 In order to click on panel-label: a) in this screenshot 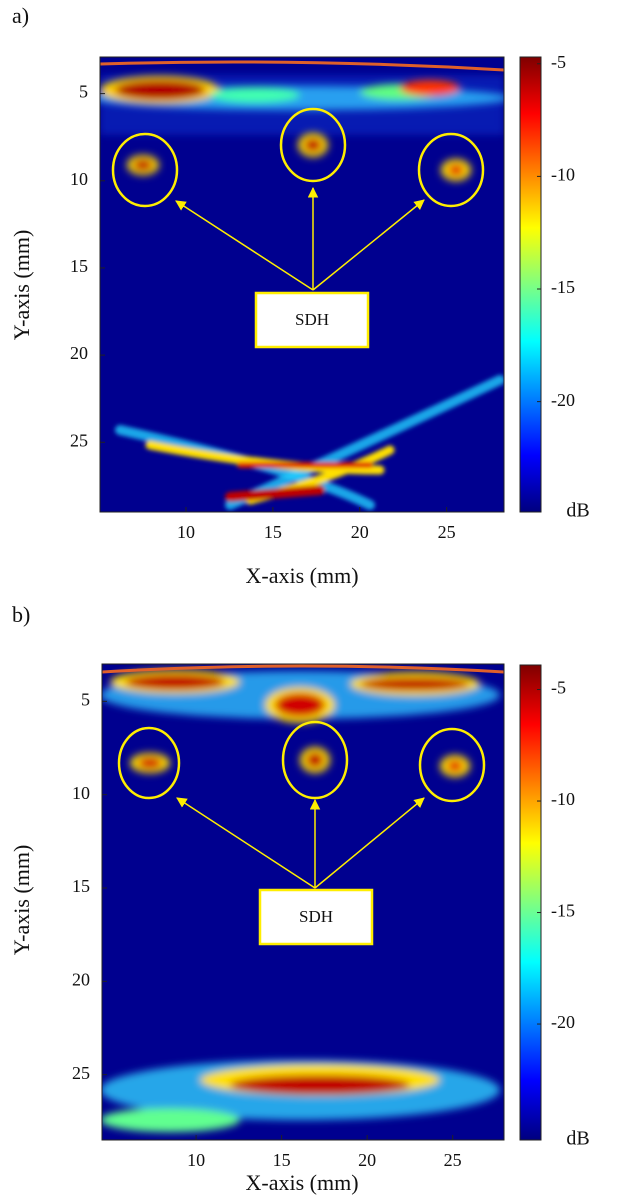, I will do `click(20, 15)`.